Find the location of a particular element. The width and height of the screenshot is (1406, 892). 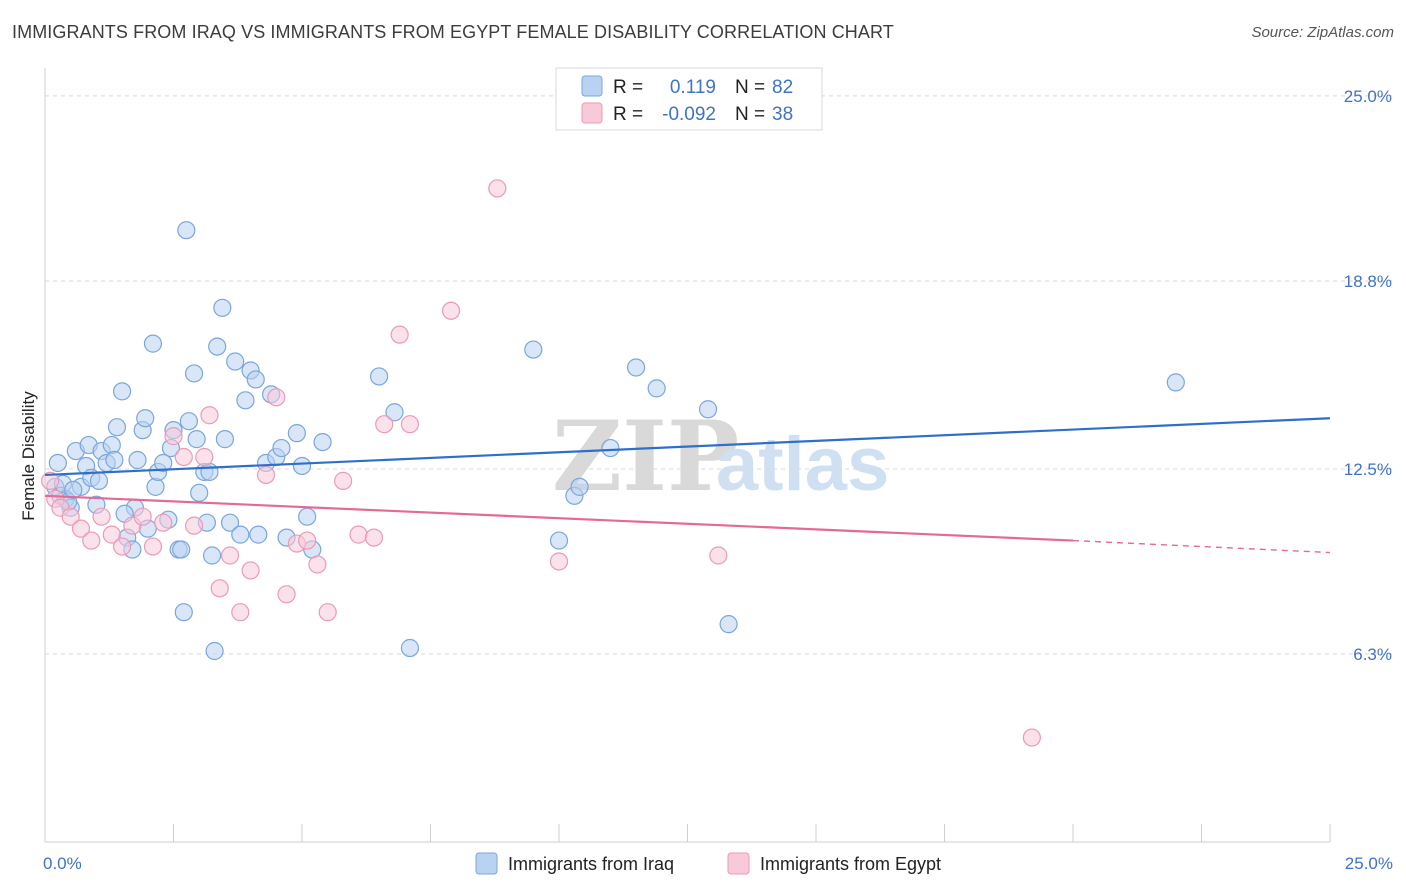

legend-iraq-r-label: R = is located at coordinates (628, 87).